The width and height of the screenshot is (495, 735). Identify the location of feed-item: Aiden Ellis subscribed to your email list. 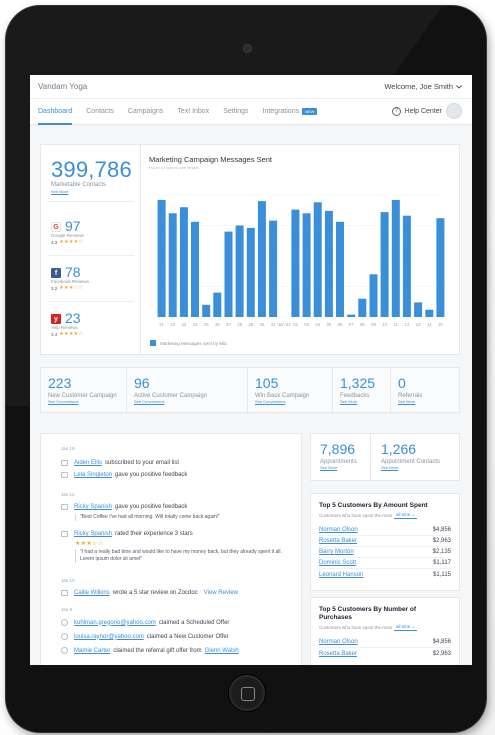
(120, 463).